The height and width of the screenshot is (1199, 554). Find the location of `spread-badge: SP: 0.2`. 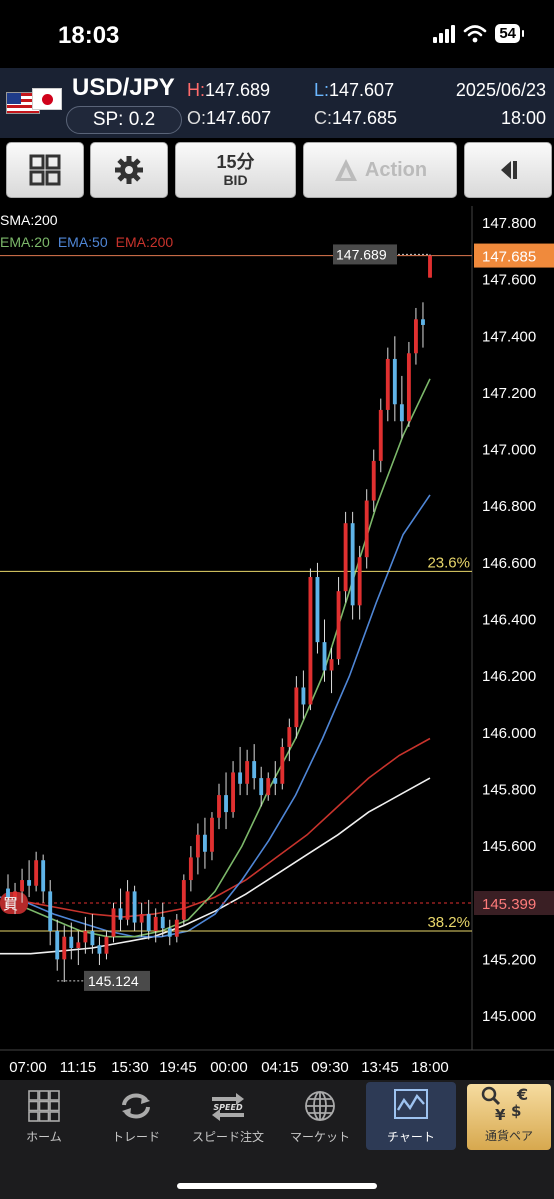

spread-badge: SP: 0.2 is located at coordinates (124, 120).